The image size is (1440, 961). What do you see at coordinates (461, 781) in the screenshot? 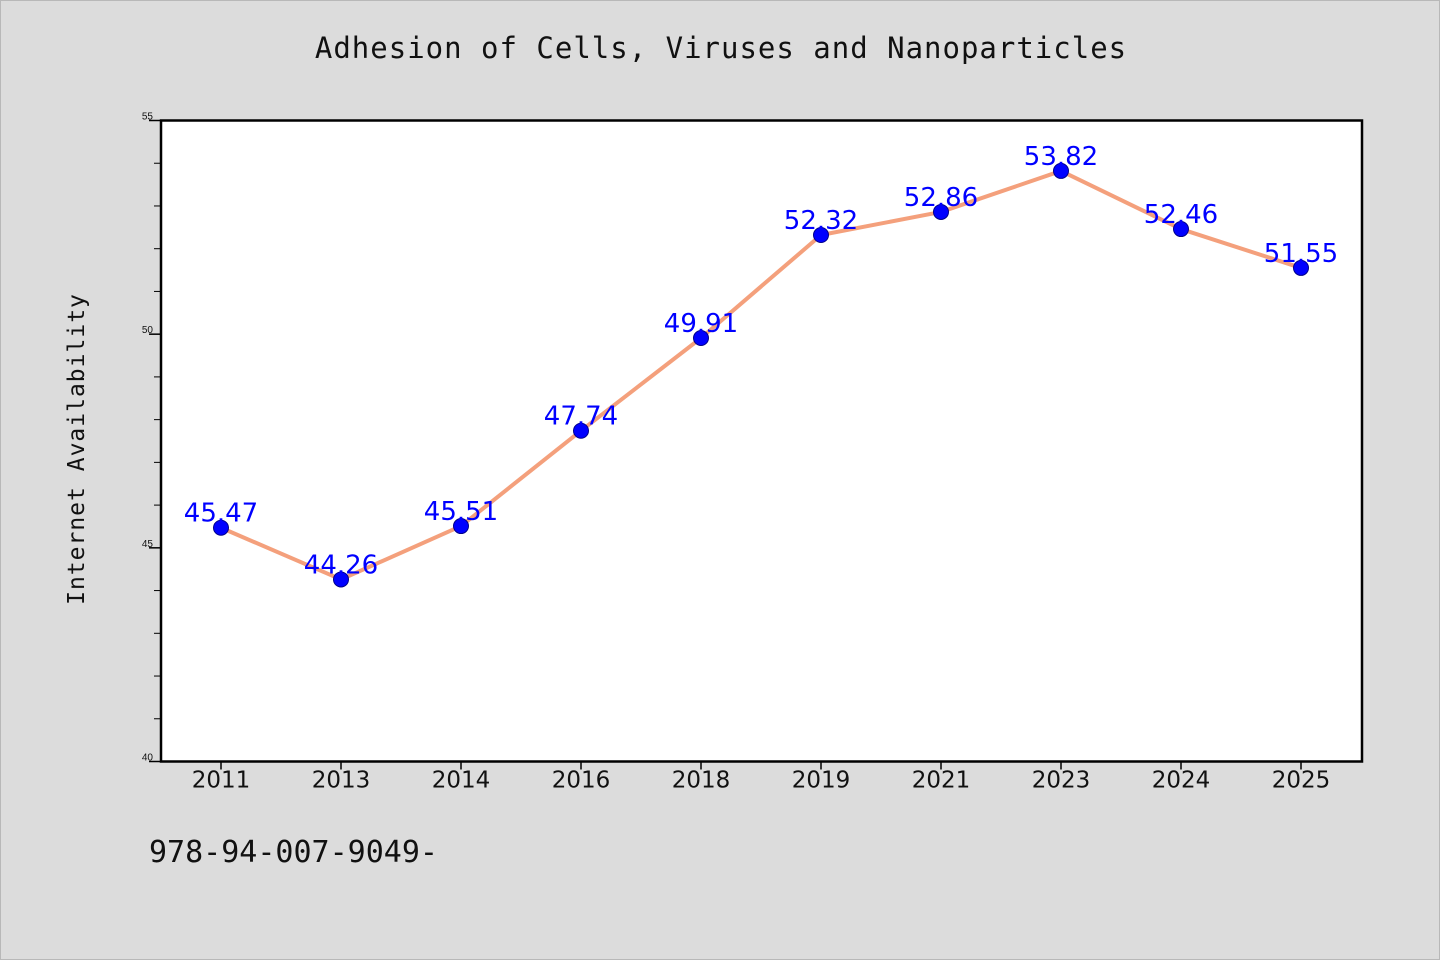
I see `x-tick-label: 2014` at bounding box center [461, 781].